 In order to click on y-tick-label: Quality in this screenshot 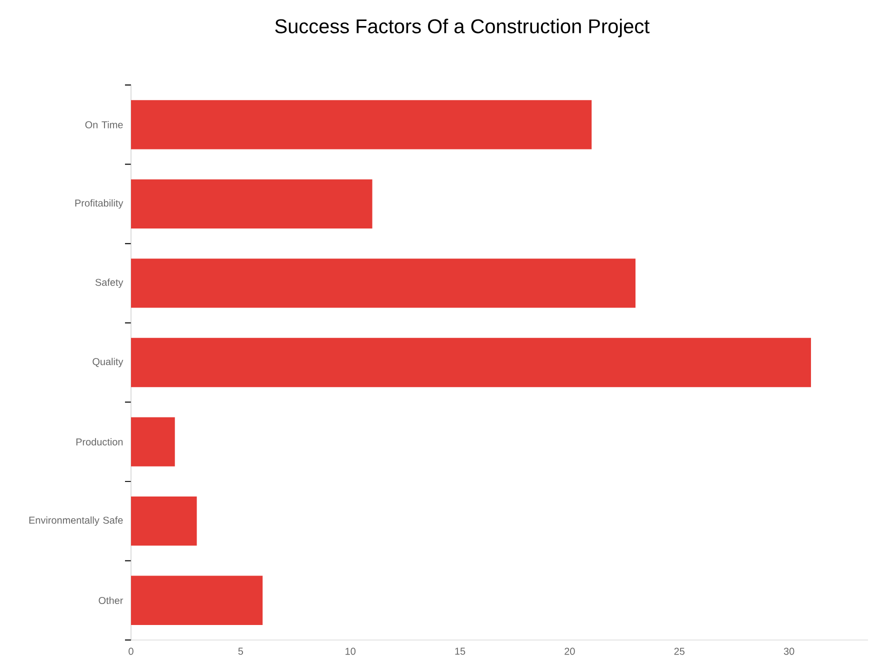, I will do `click(108, 363)`.